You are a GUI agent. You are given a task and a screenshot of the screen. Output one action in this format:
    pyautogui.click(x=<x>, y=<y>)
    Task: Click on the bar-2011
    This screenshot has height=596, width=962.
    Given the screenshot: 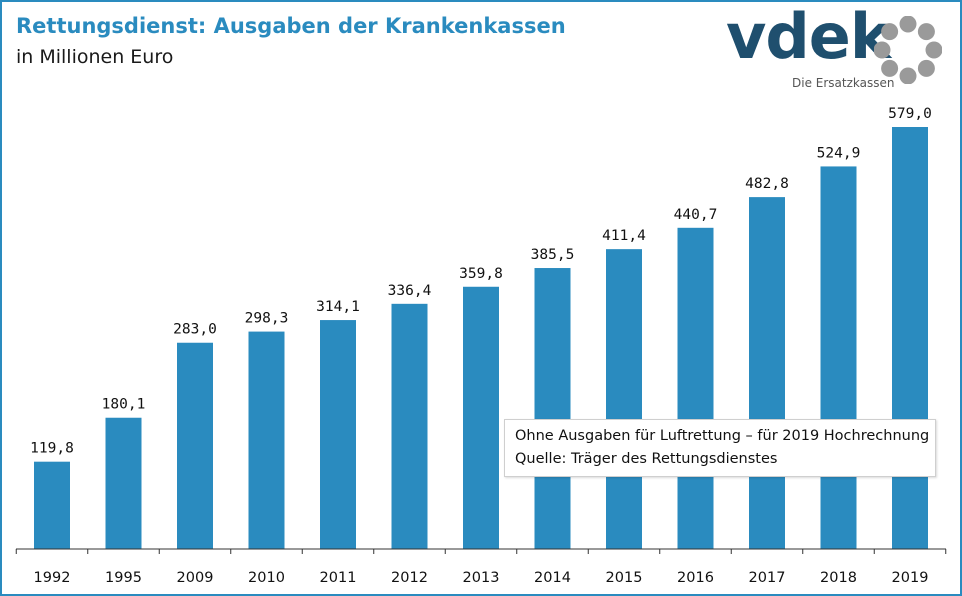 What is the action you would take?
    pyautogui.click(x=338, y=434)
    